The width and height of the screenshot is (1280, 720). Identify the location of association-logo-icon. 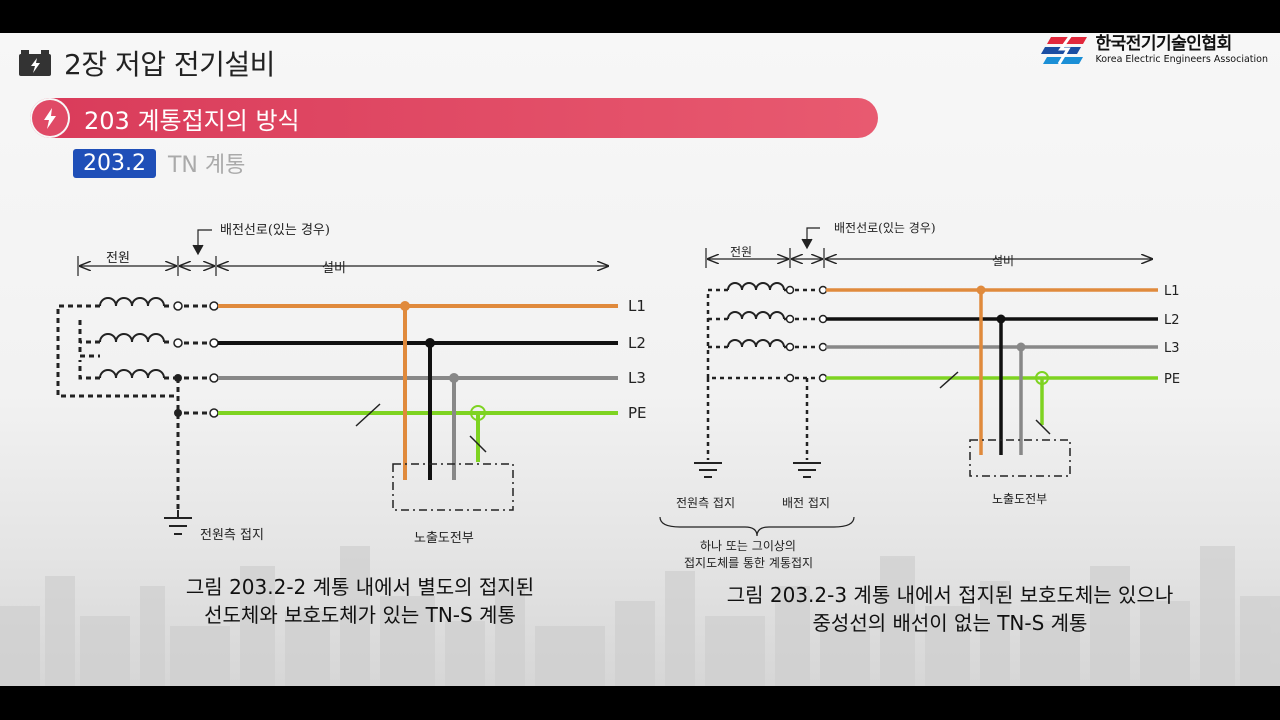
(1064, 49).